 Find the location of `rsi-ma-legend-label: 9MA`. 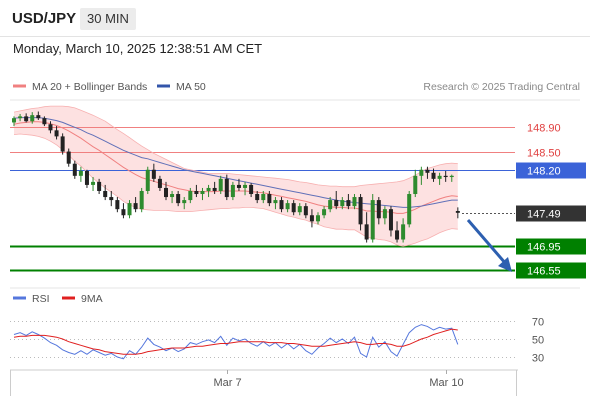

rsi-ma-legend-label: 9MA is located at coordinates (92, 299).